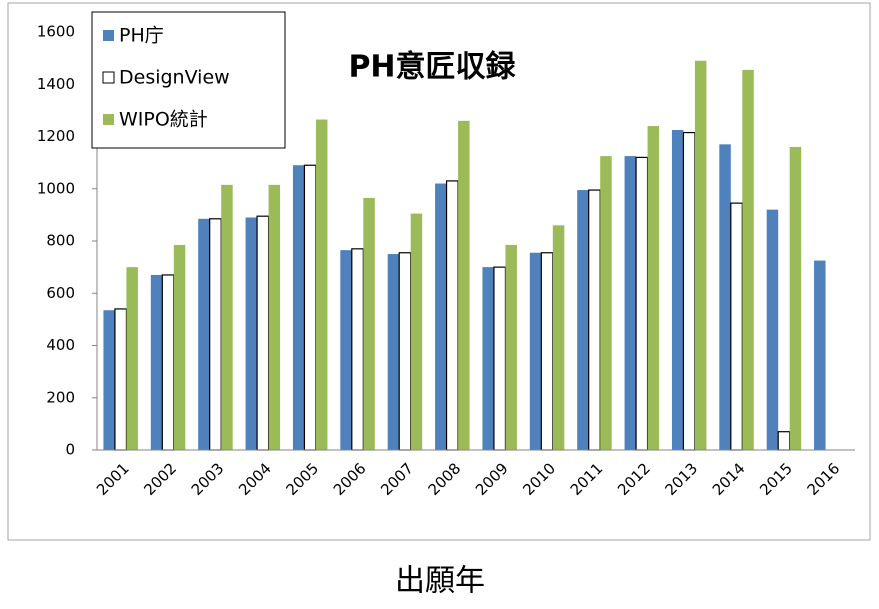 The width and height of the screenshot is (879, 609). I want to click on y-tick-label: 800, so click(60, 241).